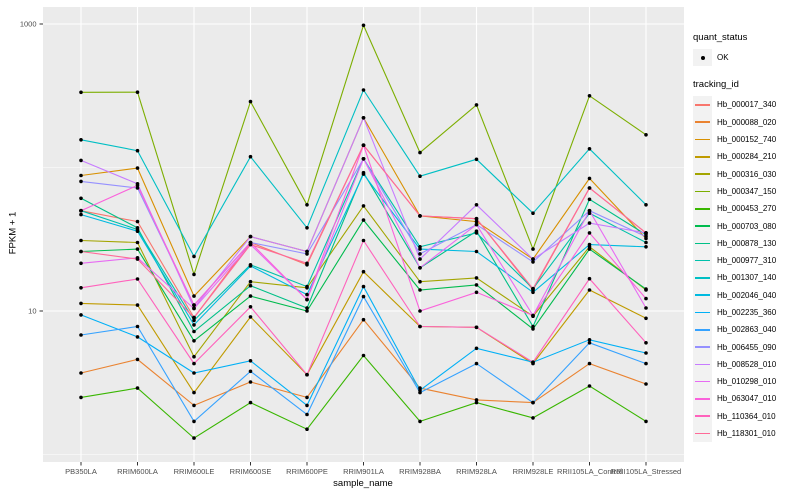 The height and width of the screenshot is (500, 800). Describe the element at coordinates (747, 347) in the screenshot. I see `legend-item-label: Hb_006455_090` at that location.